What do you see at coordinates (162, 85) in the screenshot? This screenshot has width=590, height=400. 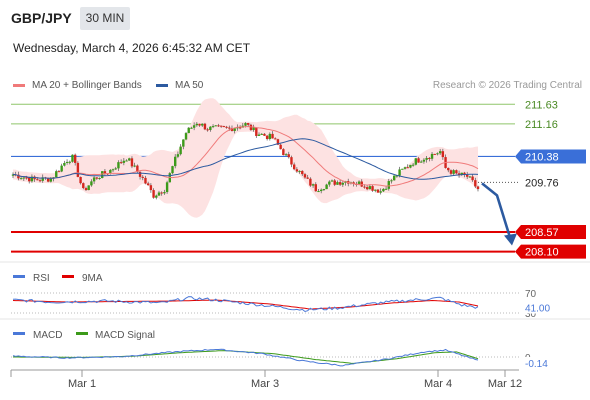 I see `legend-ma50-swatch` at bounding box center [162, 85].